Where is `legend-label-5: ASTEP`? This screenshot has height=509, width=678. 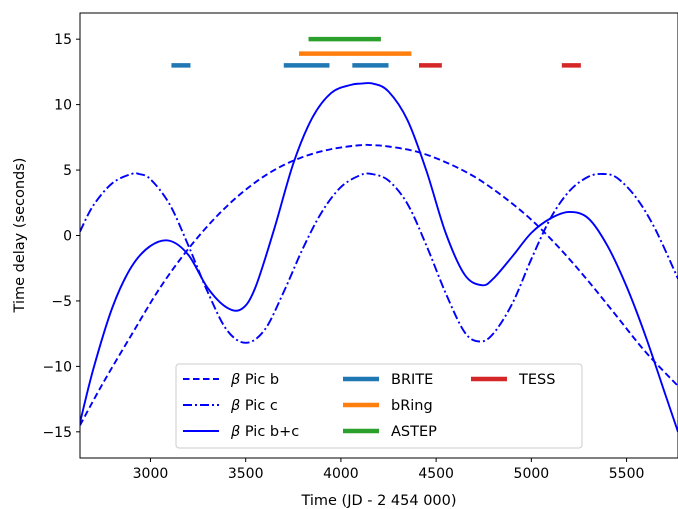
legend-label-5: ASTEP is located at coordinates (414, 432).